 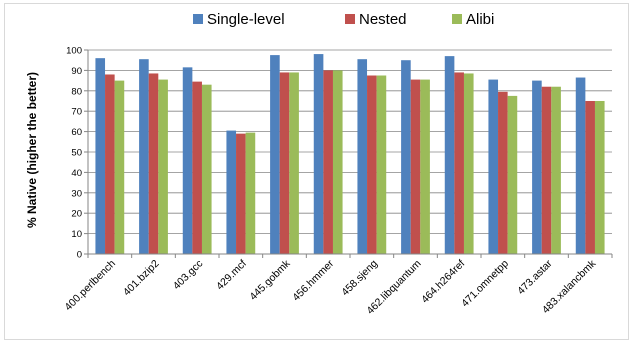 I want to click on y-tick-label: 80, so click(x=76, y=91).